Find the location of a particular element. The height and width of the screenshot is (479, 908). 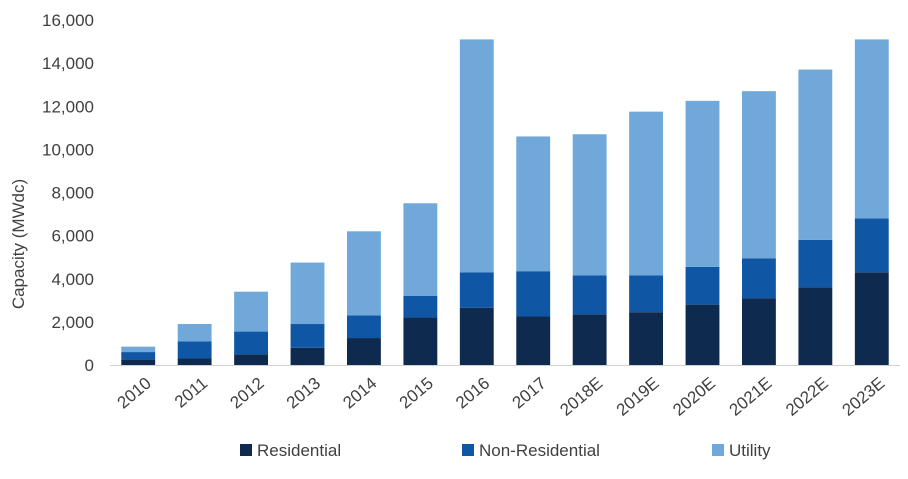

legend-item: Non-Residential is located at coordinates (531, 450).